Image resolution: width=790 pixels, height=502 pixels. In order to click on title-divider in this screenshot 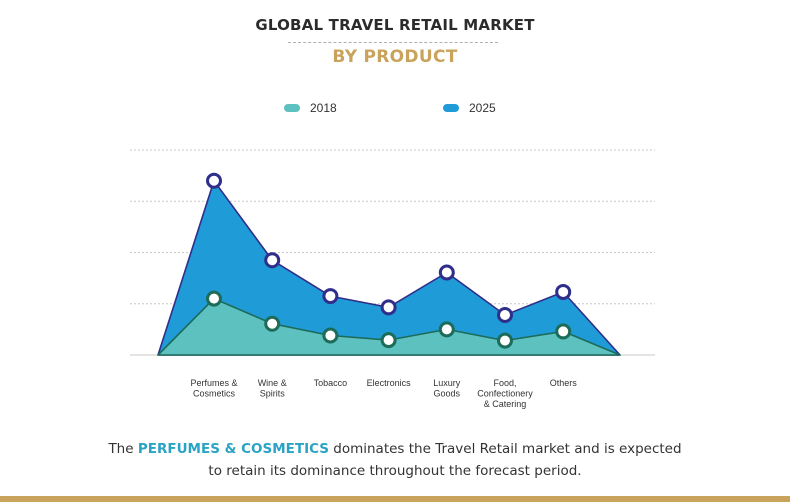, I will do `click(393, 42)`.